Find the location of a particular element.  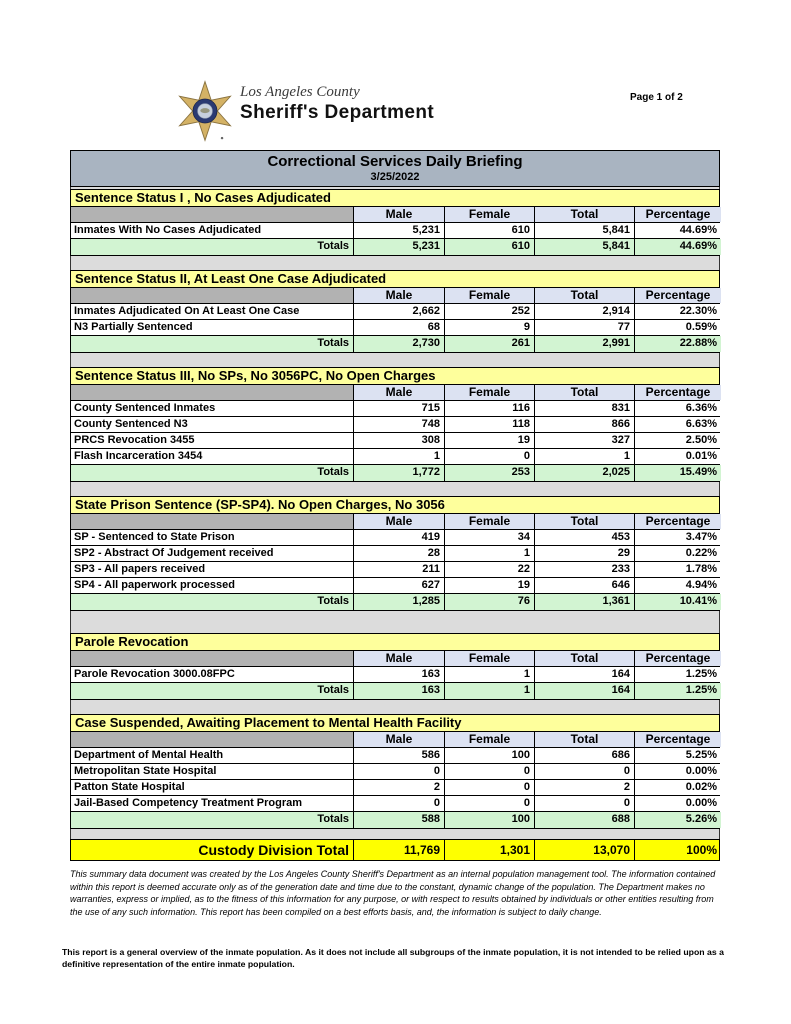

table-row: Metropolitan State Hospital 0 0 0 0.00% is located at coordinates (396, 772).